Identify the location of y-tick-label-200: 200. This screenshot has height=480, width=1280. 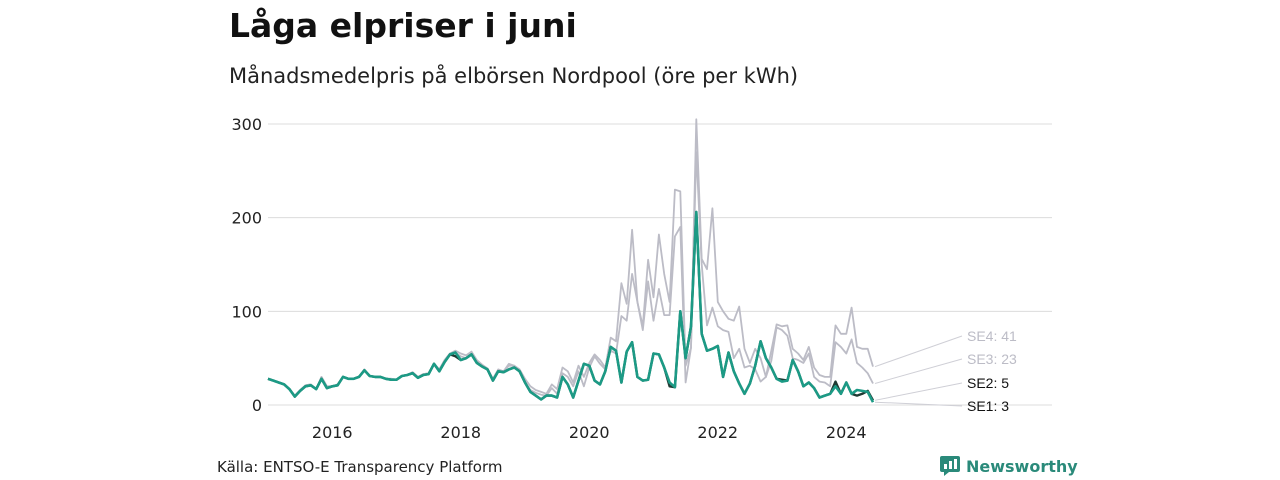
(246, 218).